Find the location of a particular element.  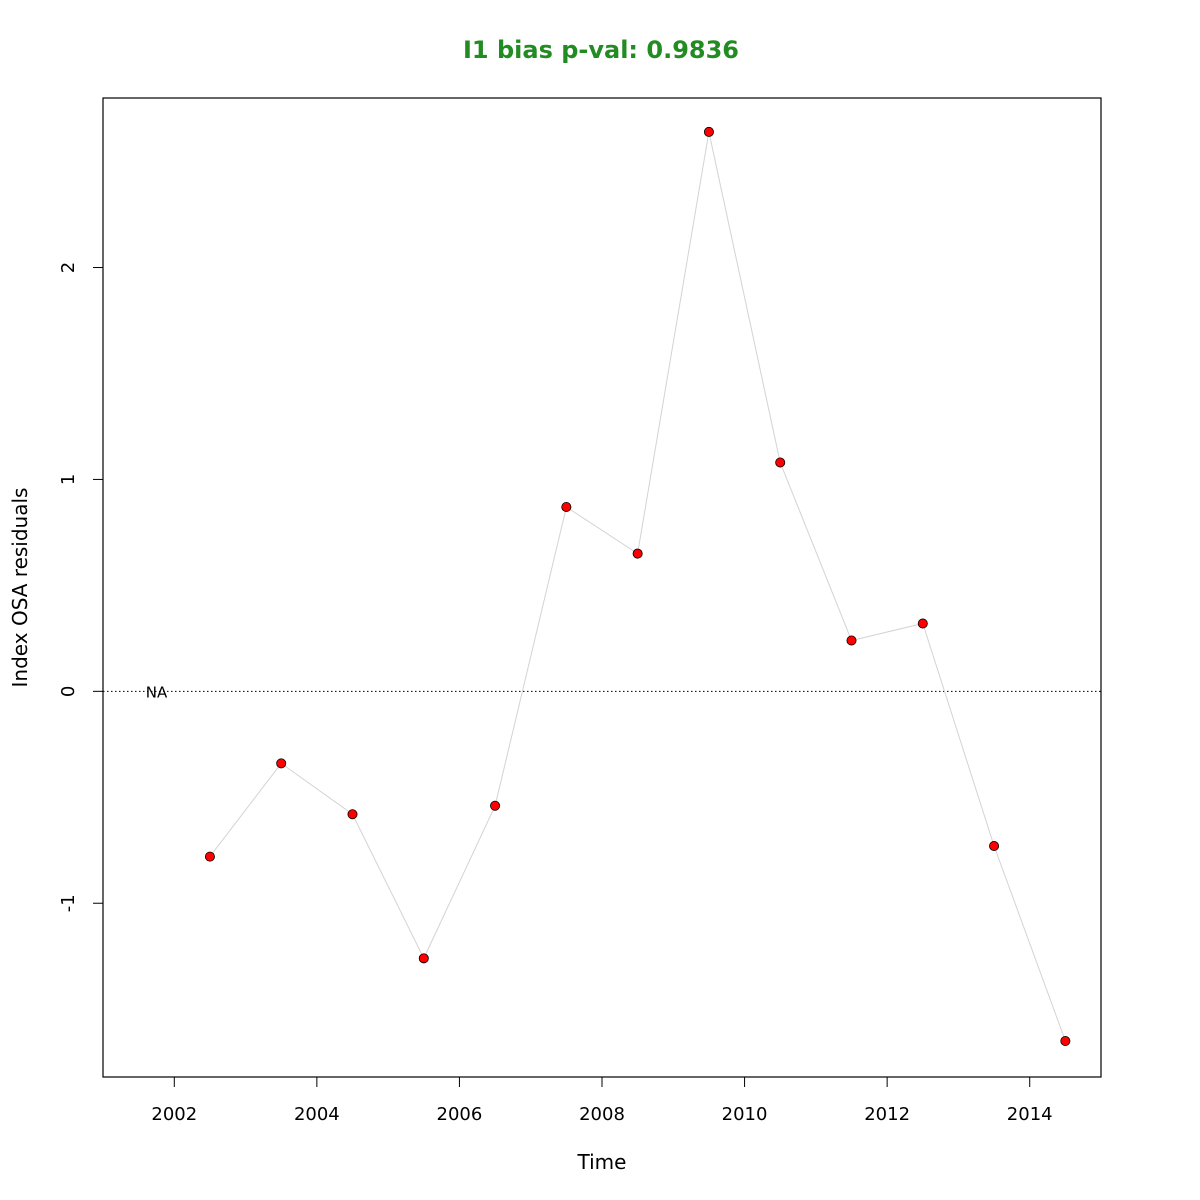

y-tick-label: 0 is located at coordinates (68, 691).